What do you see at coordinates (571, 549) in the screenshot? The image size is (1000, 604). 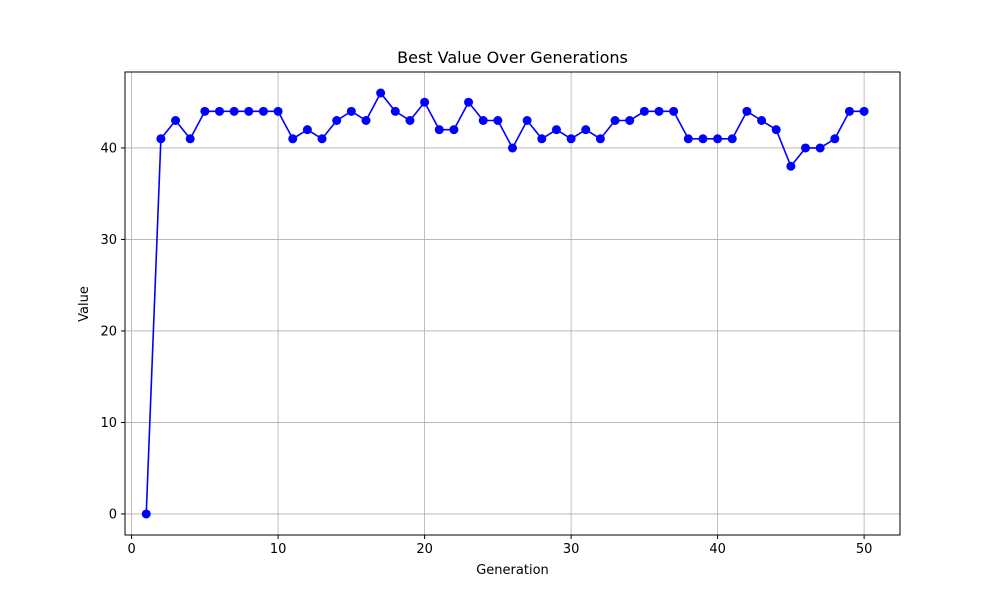 I see `x-tick-label: 30` at bounding box center [571, 549].